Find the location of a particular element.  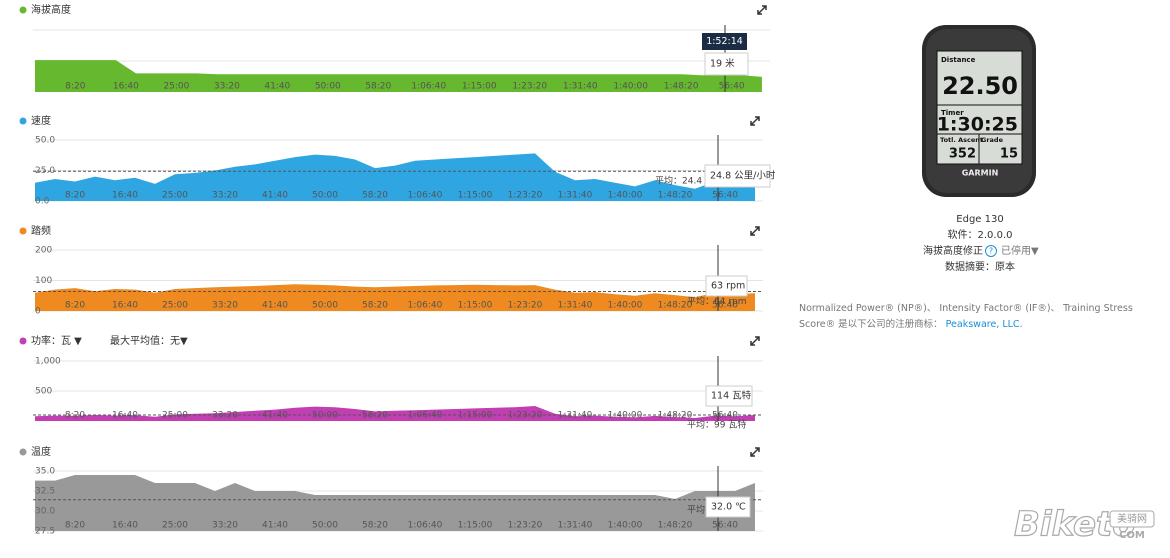

y-tick-label: 30.0 is located at coordinates (45, 512).